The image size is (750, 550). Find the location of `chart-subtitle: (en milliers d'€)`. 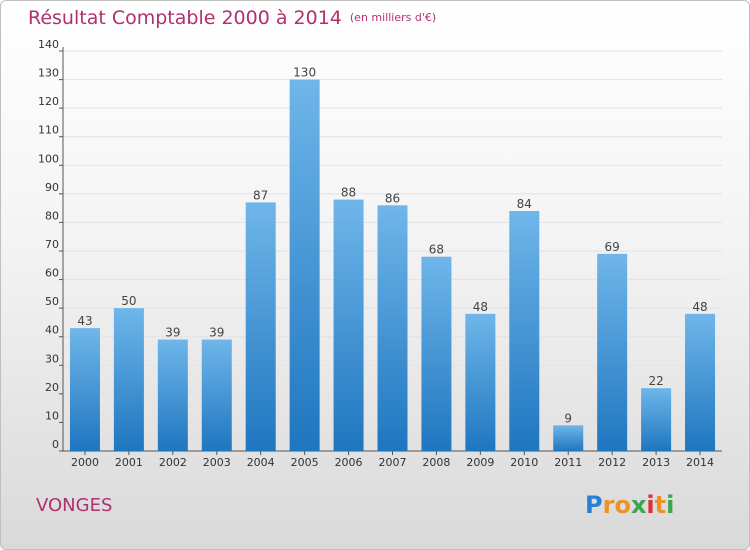

chart-subtitle: (en milliers d'€) is located at coordinates (393, 17).